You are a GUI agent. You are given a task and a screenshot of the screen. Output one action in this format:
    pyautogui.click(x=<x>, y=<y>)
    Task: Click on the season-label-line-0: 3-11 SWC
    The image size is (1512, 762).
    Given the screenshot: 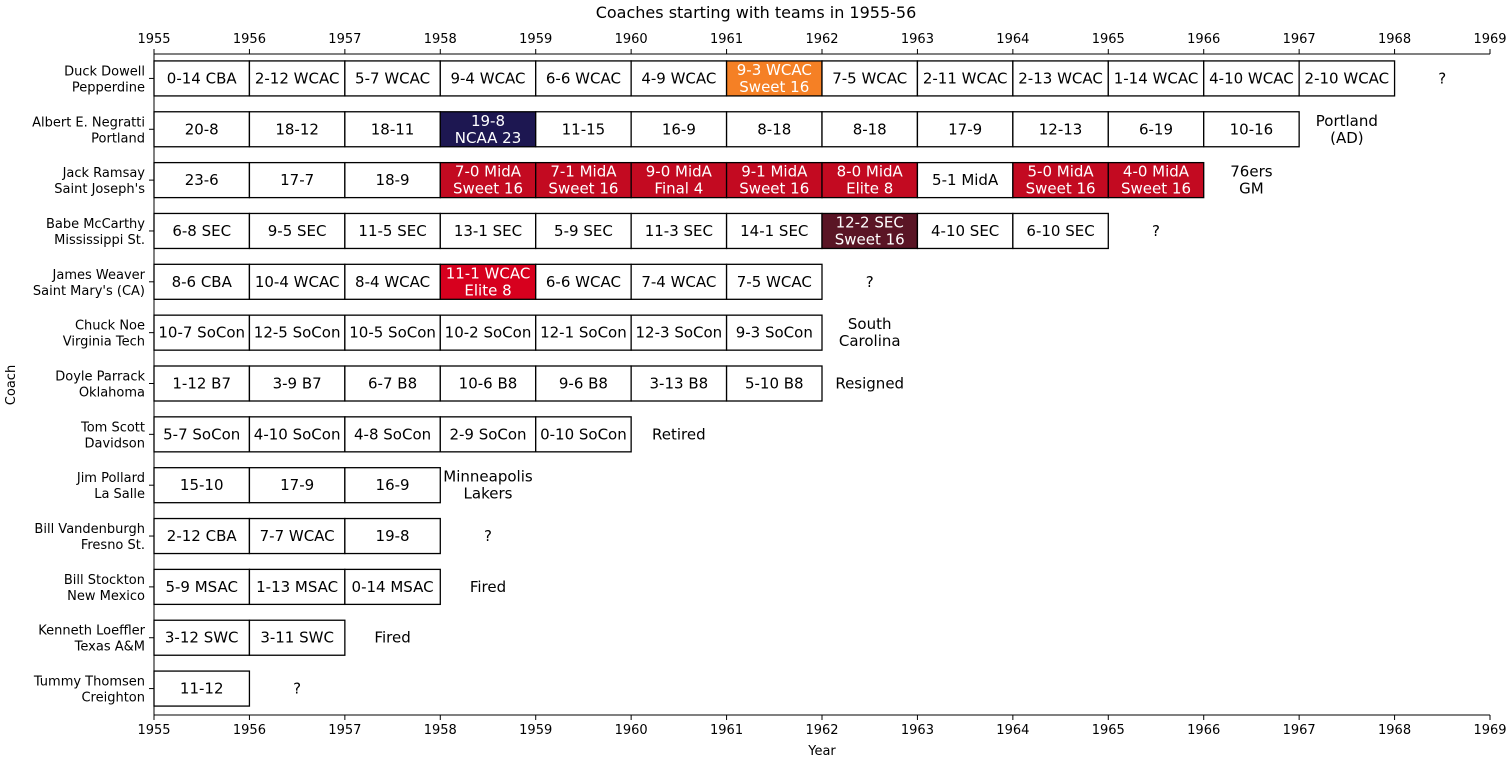 What is the action you would take?
    pyautogui.click(x=297, y=638)
    